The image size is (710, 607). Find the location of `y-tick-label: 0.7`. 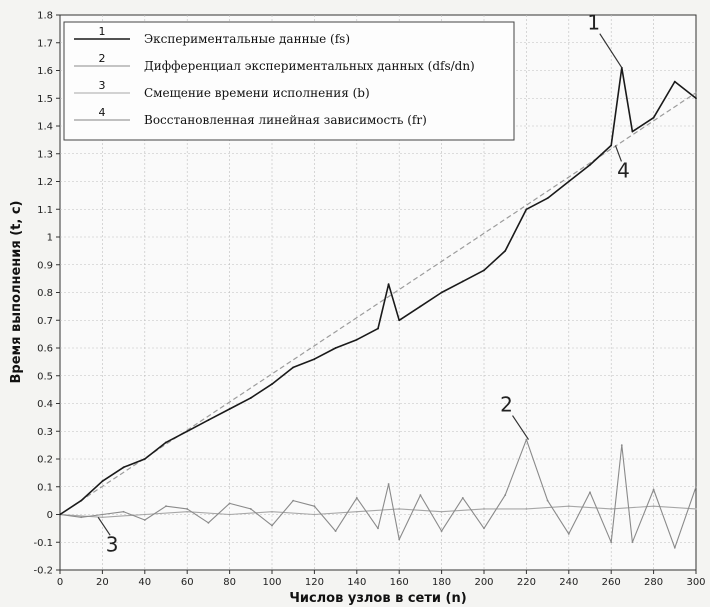

y-tick-label: 0.7 is located at coordinates (45, 321).